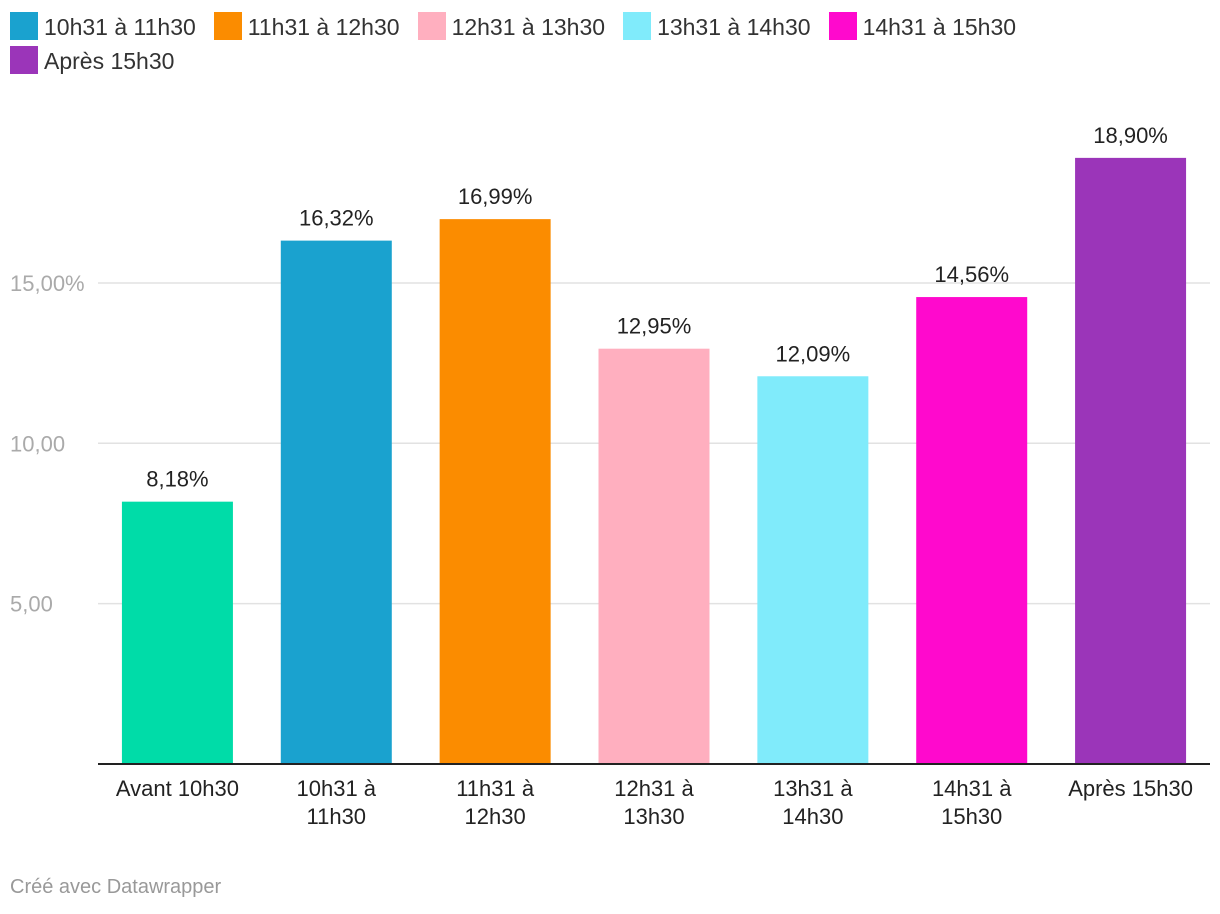 This screenshot has height=914, width=1220. What do you see at coordinates (654, 326) in the screenshot?
I see `bar-value-label: 12,95%` at bounding box center [654, 326].